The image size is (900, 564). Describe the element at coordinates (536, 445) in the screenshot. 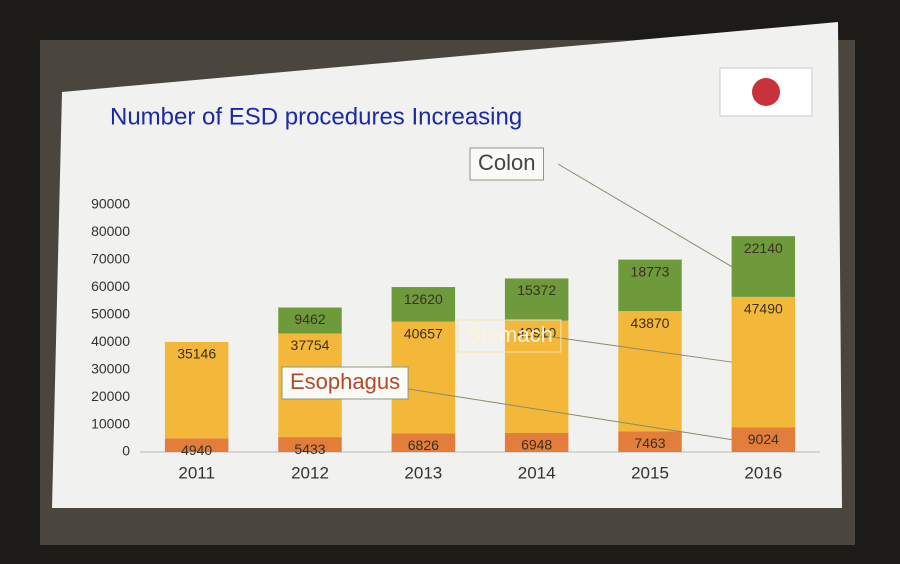

I see `data-label: 6948` at that location.